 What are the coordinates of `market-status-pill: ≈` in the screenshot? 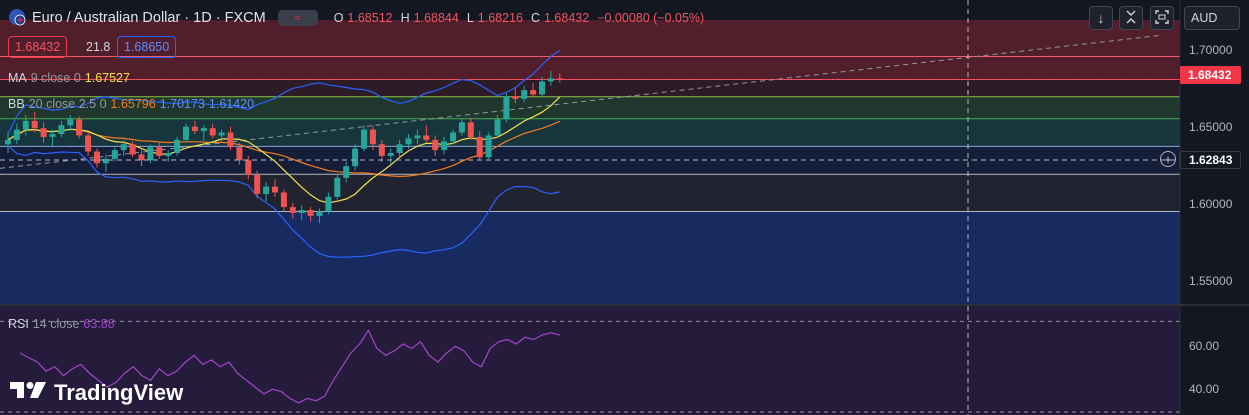 It's located at (297, 18).